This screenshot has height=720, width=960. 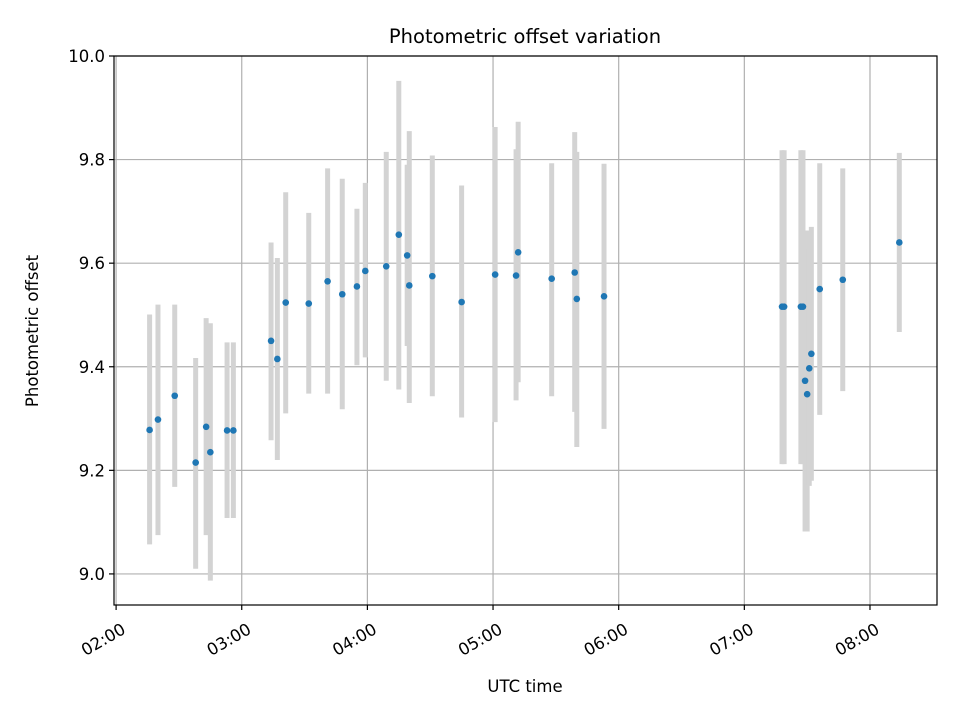 What do you see at coordinates (480, 639) in the screenshot?
I see `x-tick-label: 05:00` at bounding box center [480, 639].